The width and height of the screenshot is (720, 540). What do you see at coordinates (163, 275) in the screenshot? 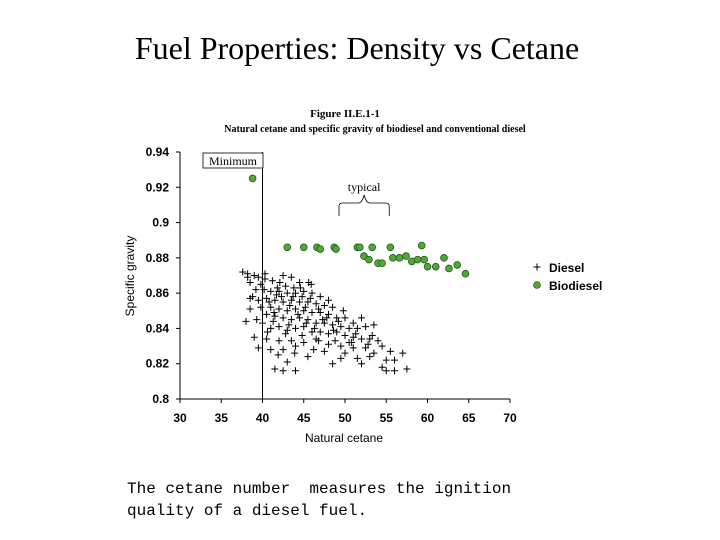
I see `y-axis-ticks: 0.8 0.82 0.84 0.86 0.88 0.9 0.92 0.94` at bounding box center [163, 275].